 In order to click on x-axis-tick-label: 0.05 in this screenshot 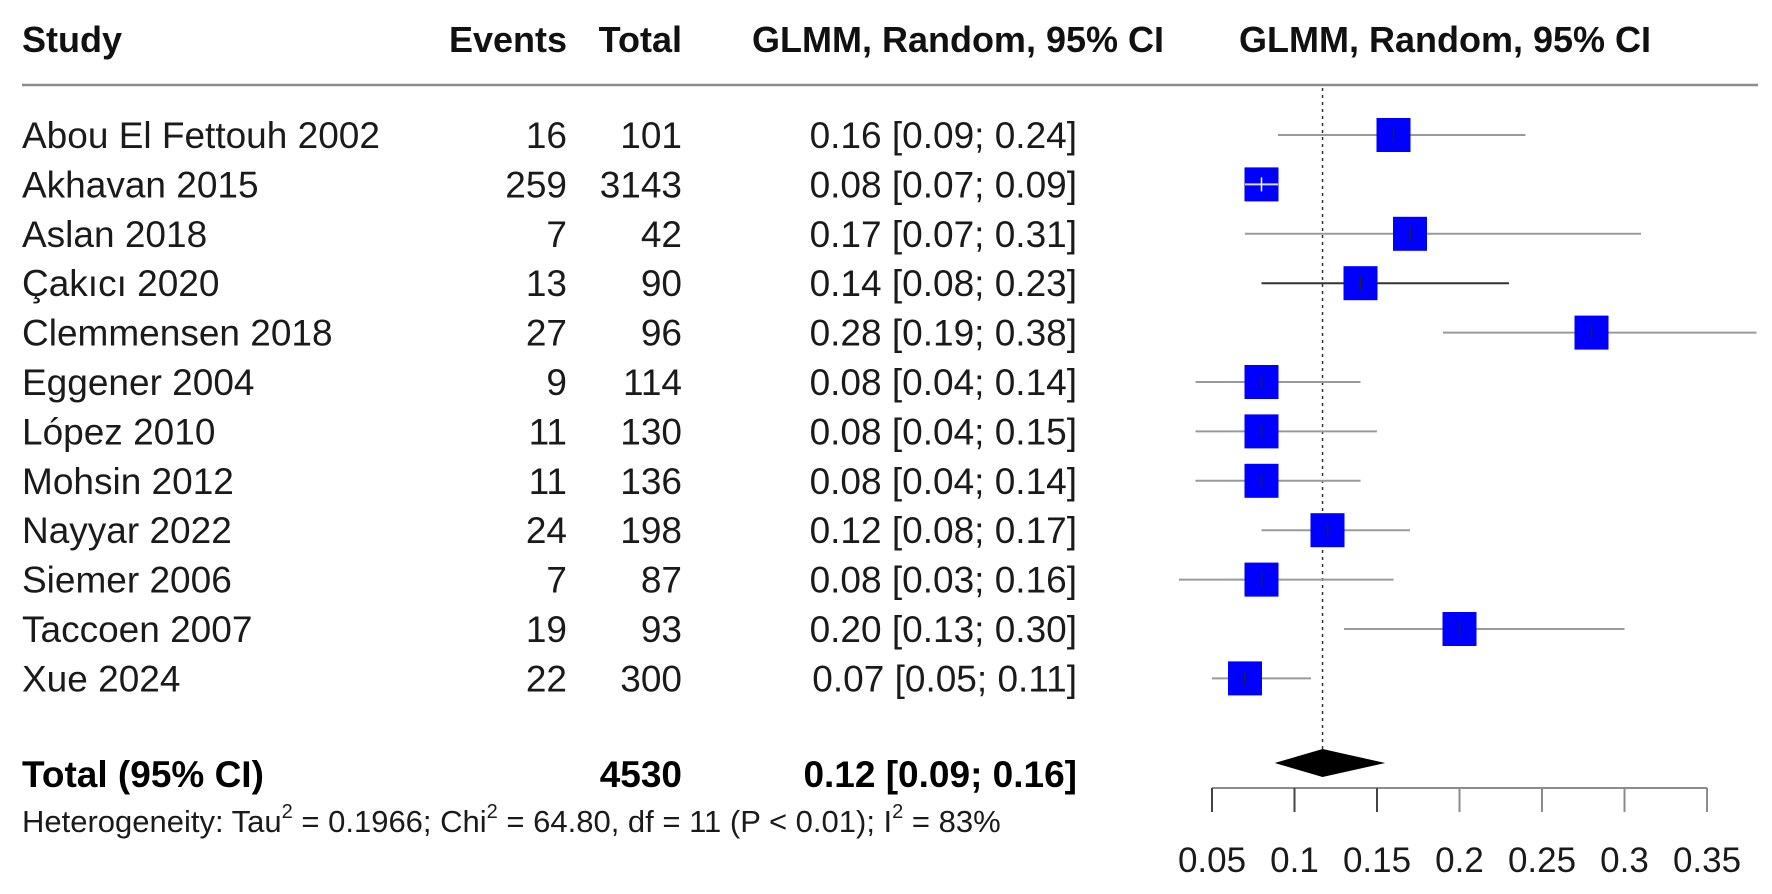, I will do `click(1212, 860)`.